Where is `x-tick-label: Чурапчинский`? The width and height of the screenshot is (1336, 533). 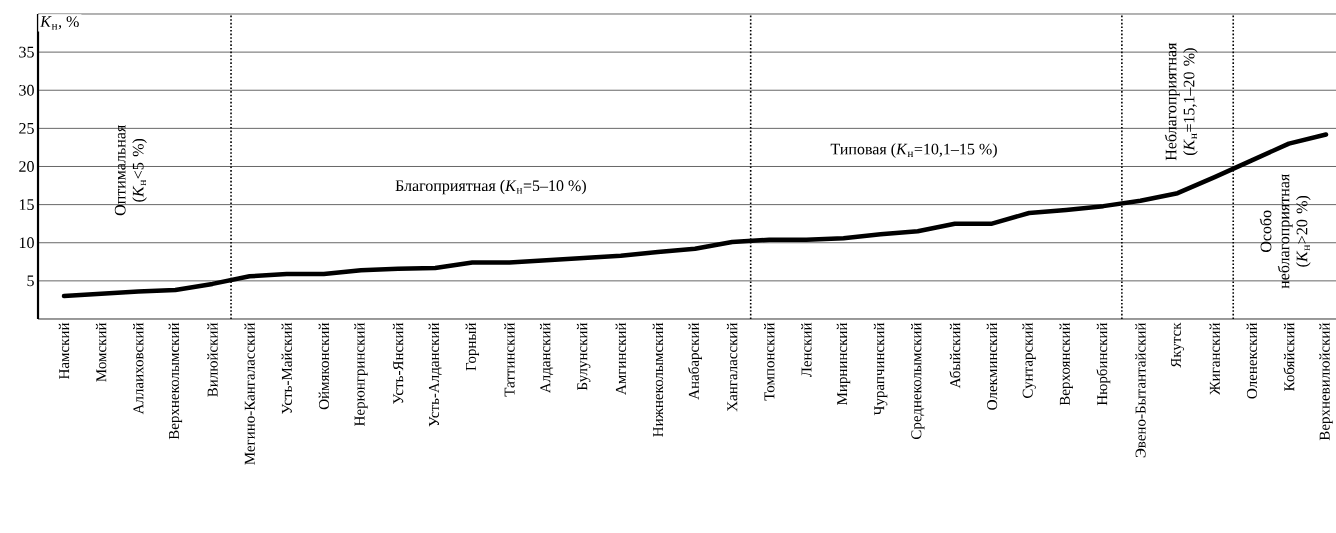
x-tick-label: Чурапчинский is located at coordinates (880, 369).